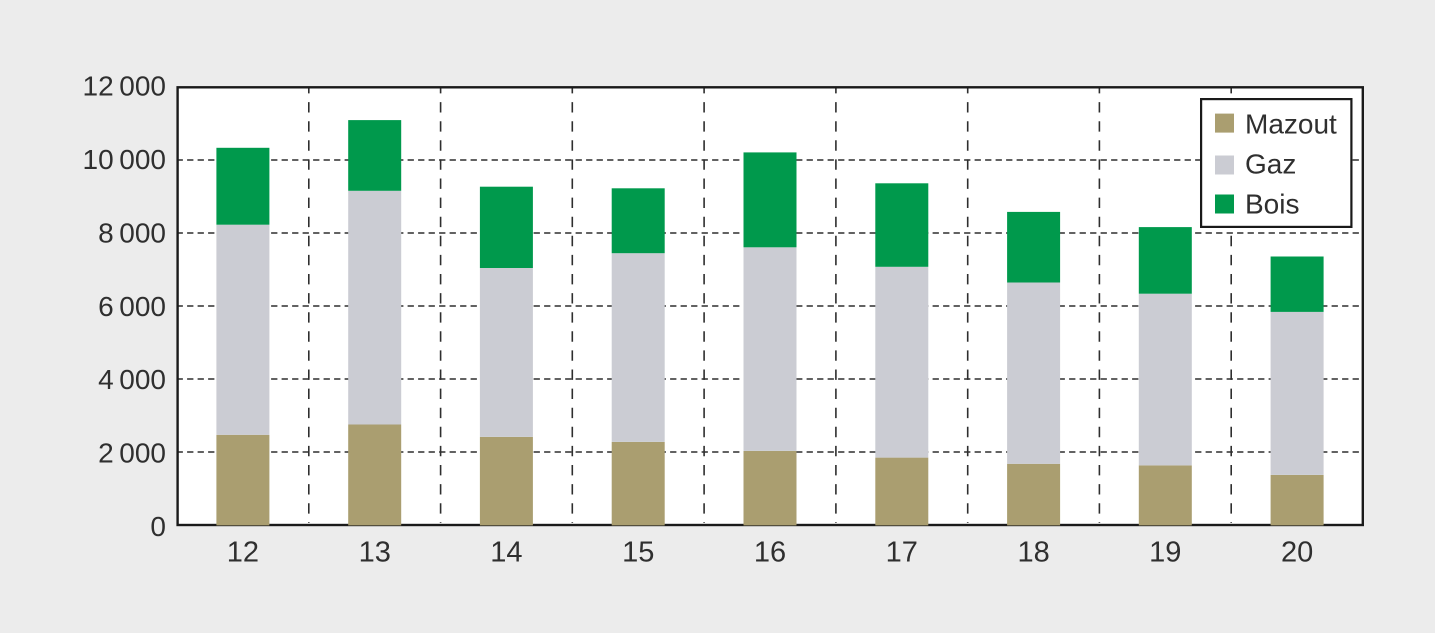 This screenshot has width=1435, height=633. Describe the element at coordinates (638, 553) in the screenshot. I see `svg-text: 15` at that location.